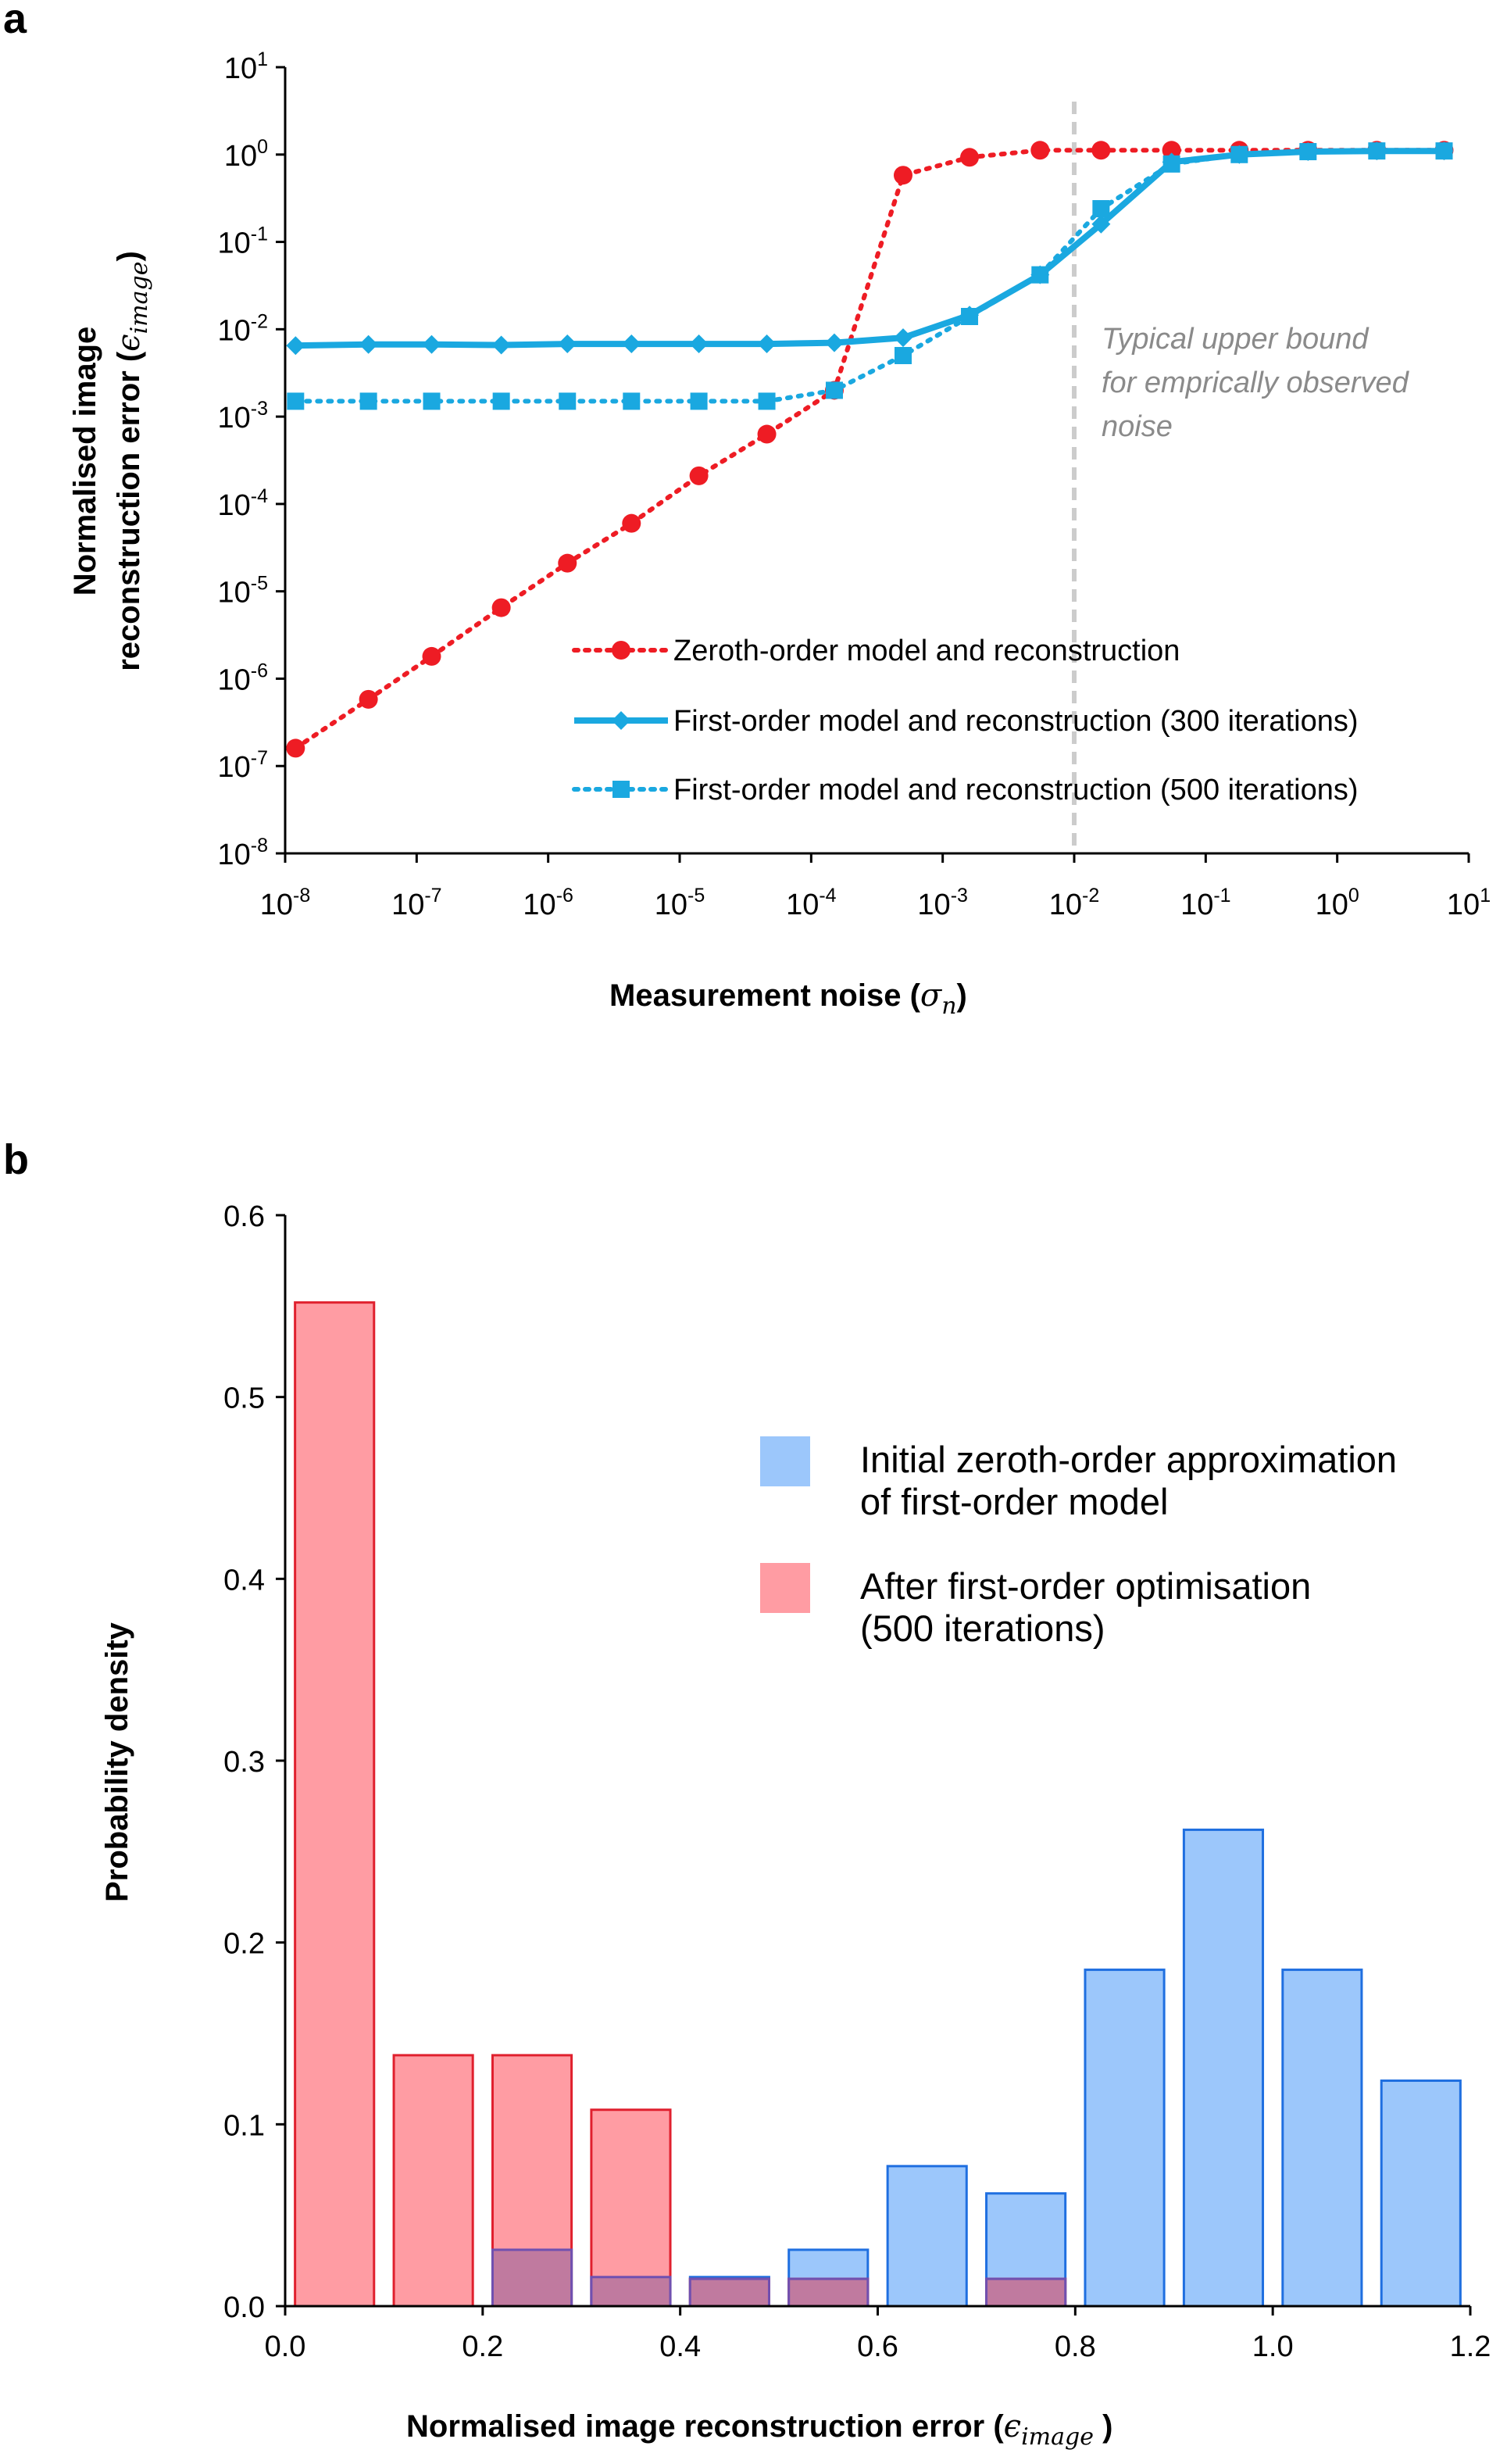 This screenshot has height=2464, width=1507. What do you see at coordinates (244, 1580) in the screenshot?
I see `panel-b-y-tick-label: 0.4` at bounding box center [244, 1580].